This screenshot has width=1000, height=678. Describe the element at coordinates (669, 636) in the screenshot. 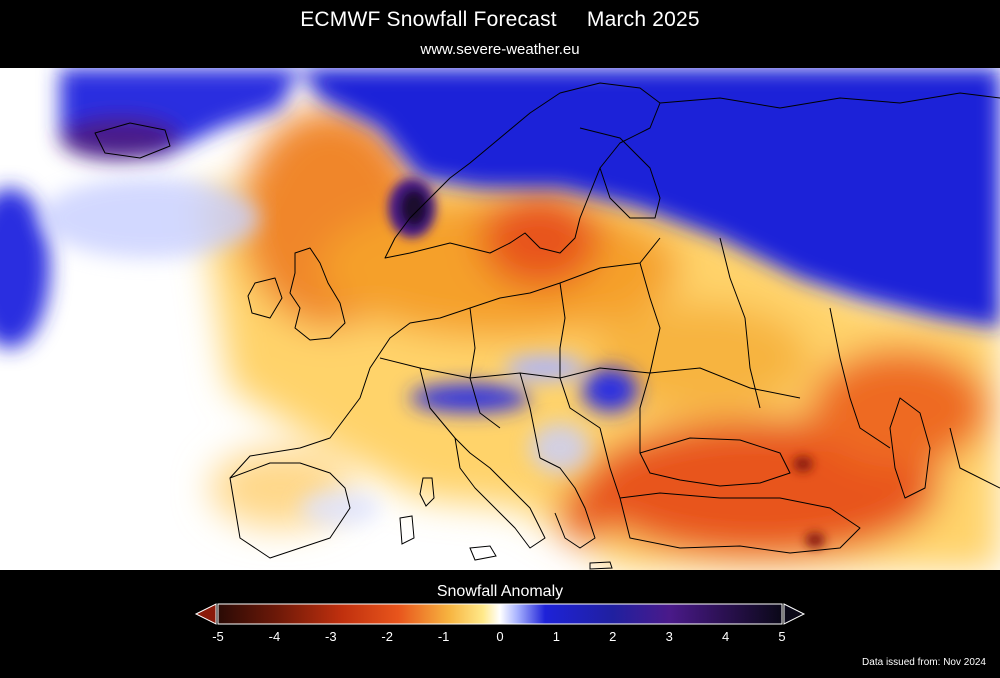

I see `colorbar-tick-label: 3` at that location.